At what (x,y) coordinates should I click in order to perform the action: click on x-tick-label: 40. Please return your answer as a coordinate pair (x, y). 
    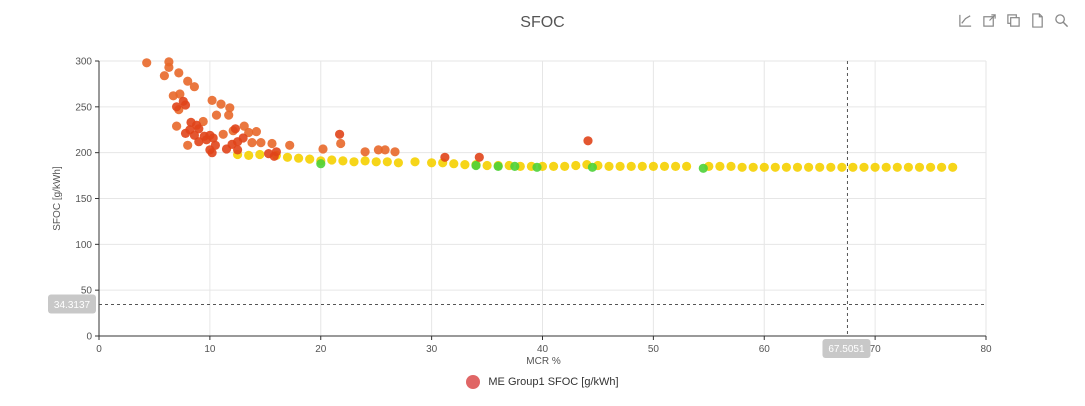
    Looking at the image, I should click on (543, 349).